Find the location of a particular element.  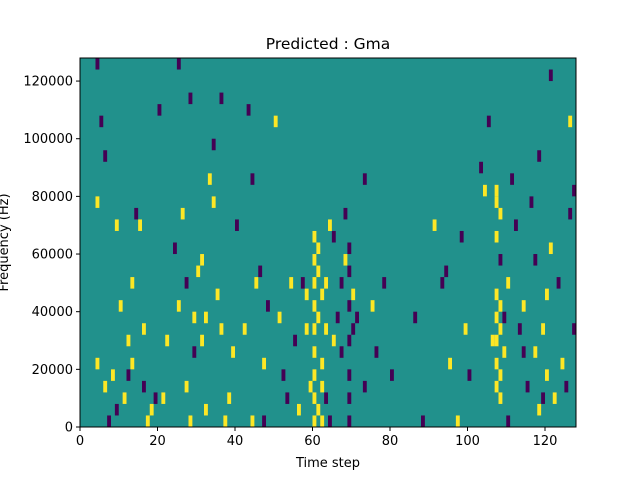

x-tick-label: 40 is located at coordinates (235, 441).